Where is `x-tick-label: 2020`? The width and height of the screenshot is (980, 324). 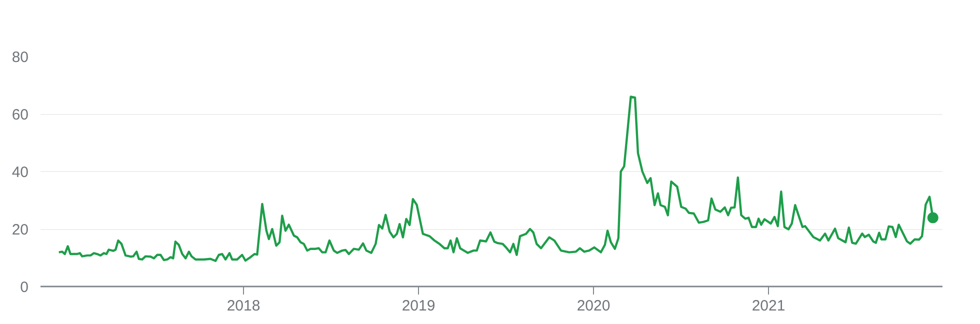
x-tick-label: 2020 is located at coordinates (593, 306).